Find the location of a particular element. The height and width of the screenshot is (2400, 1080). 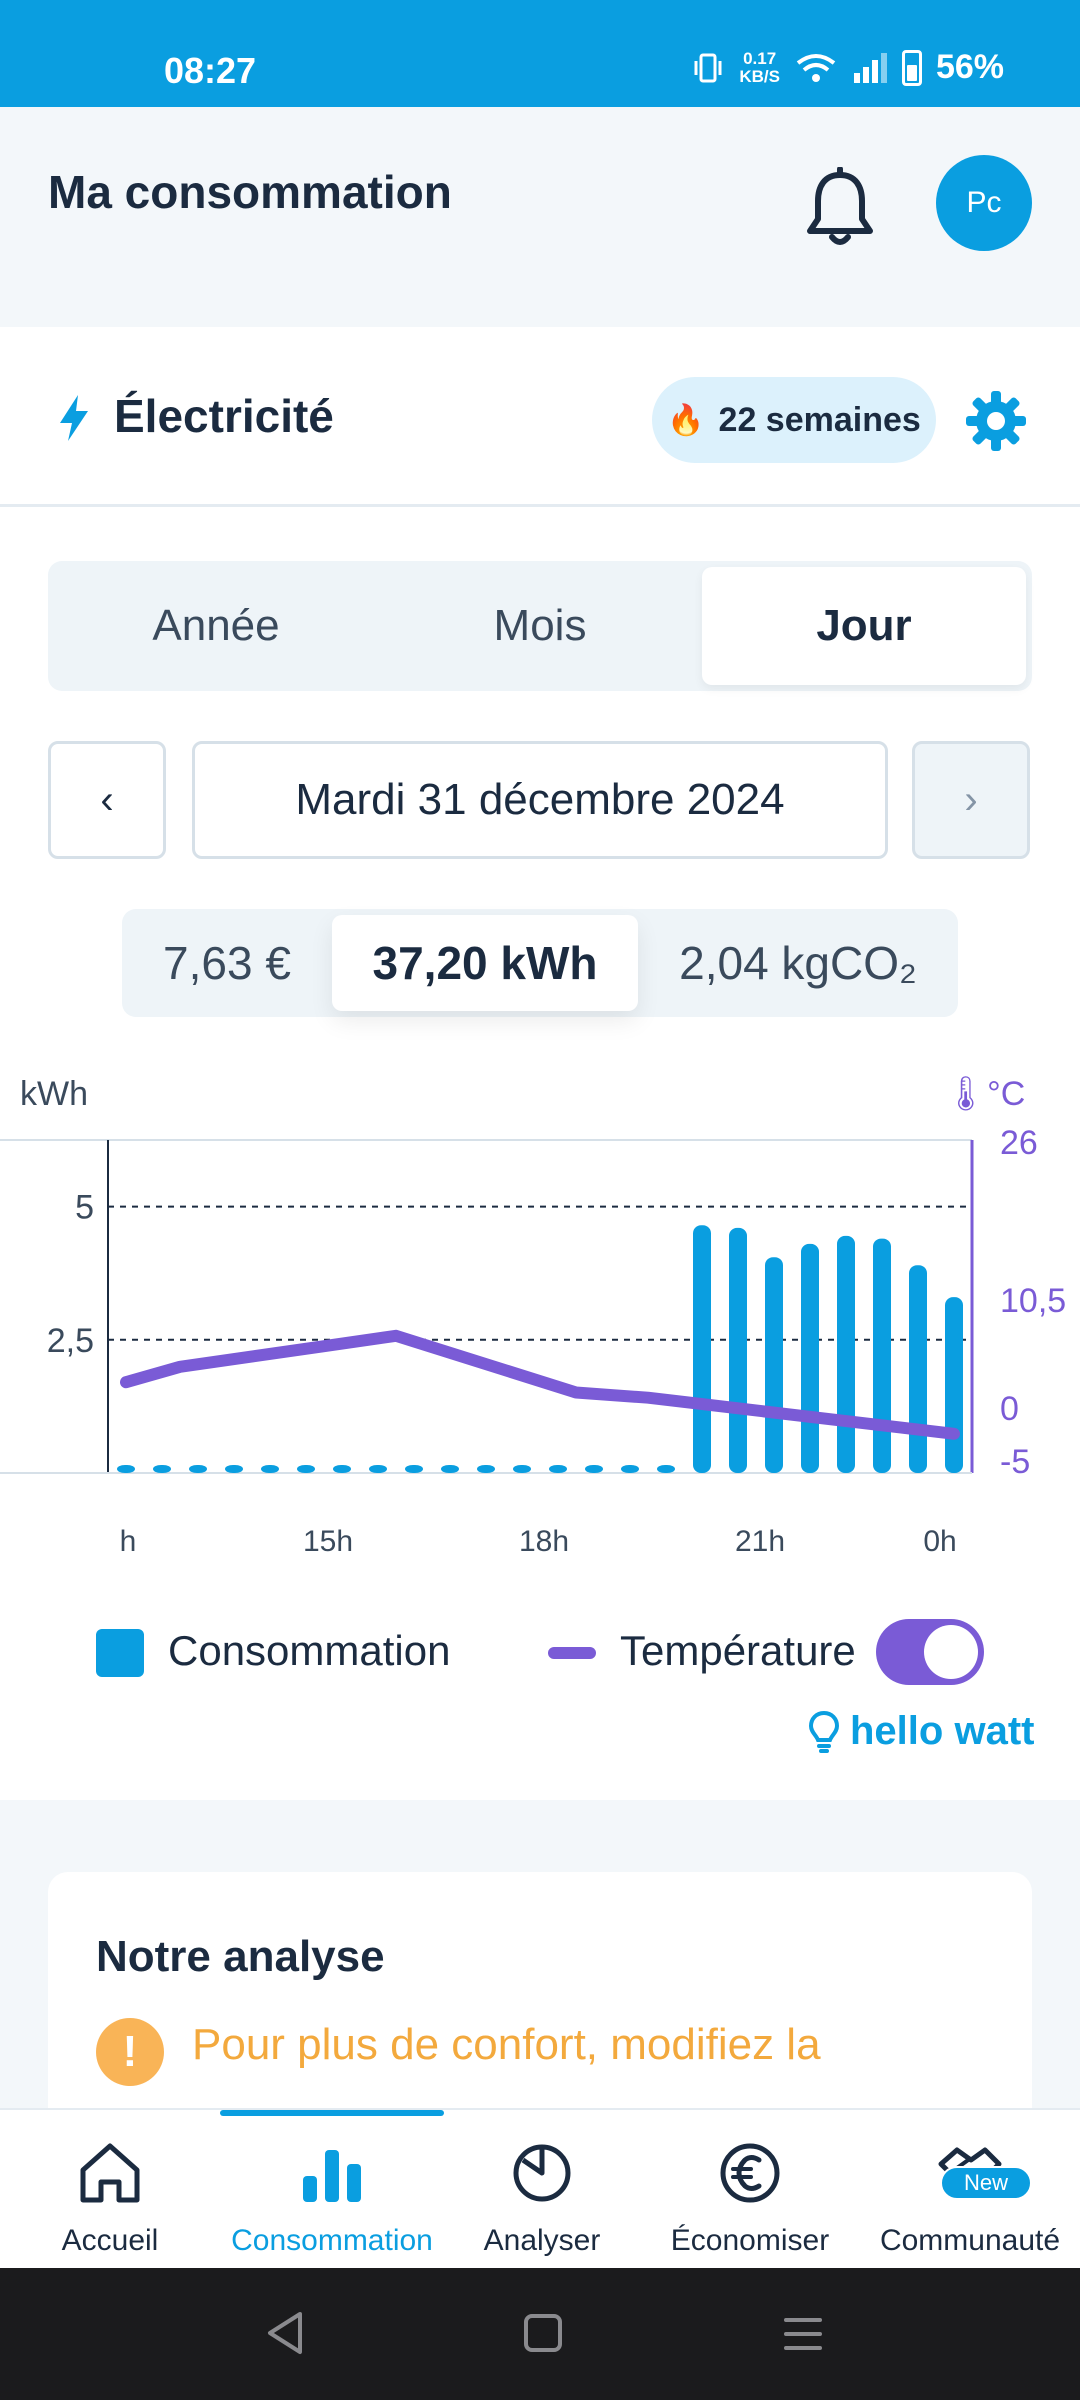

back-icon is located at coordinates (285, 2333).